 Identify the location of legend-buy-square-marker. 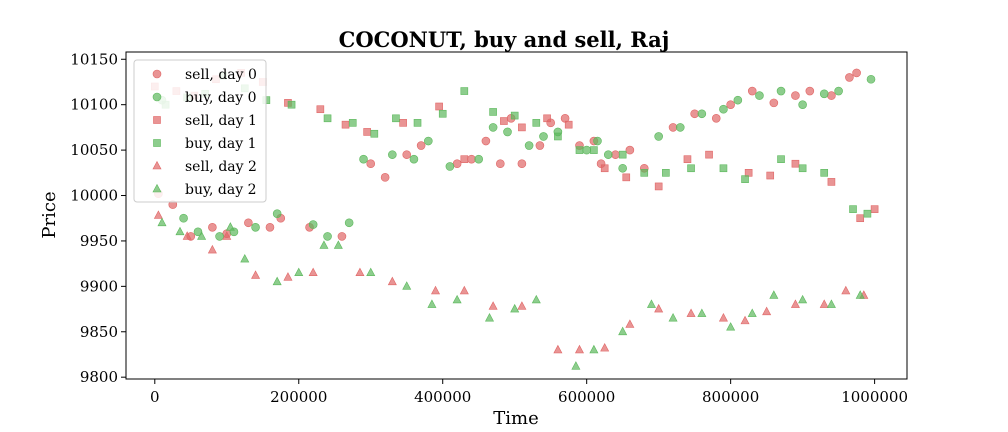
(157, 143).